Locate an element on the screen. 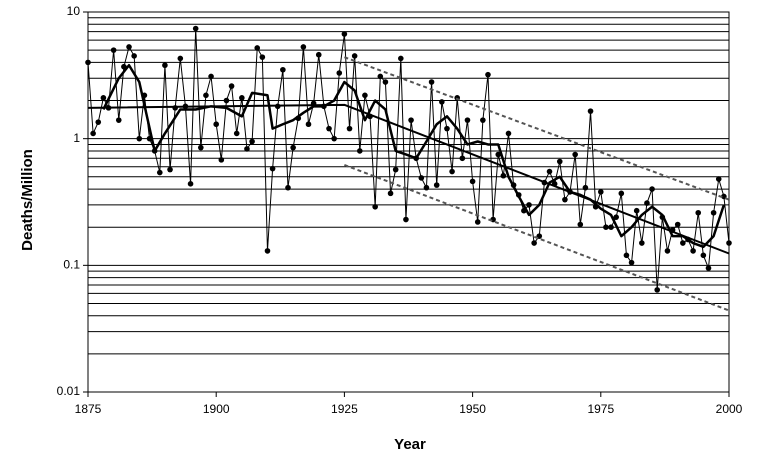 Image resolution: width=758 pixels, height=472 pixels. x-tick-label: 1875 is located at coordinates (88, 409).